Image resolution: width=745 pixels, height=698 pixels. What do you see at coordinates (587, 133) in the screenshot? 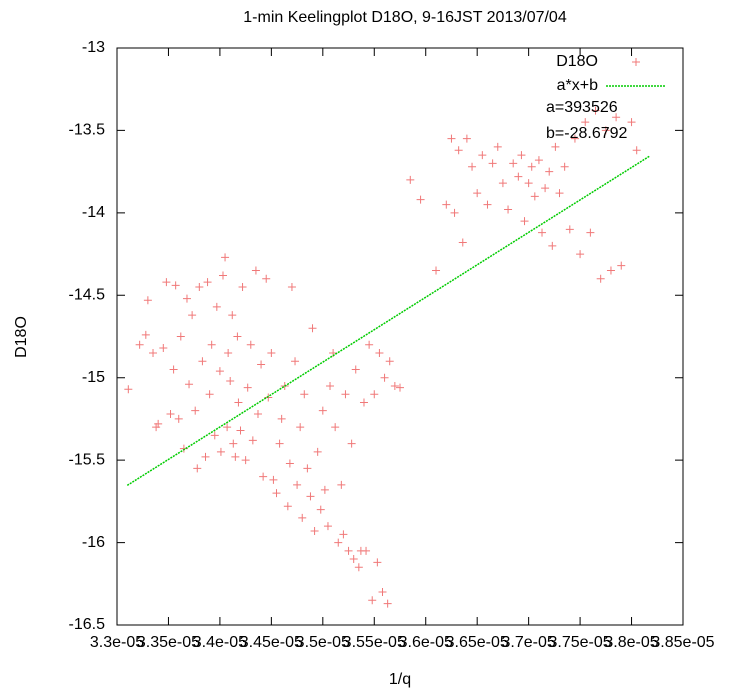
I see `annotation: b=-28.6792` at bounding box center [587, 133].